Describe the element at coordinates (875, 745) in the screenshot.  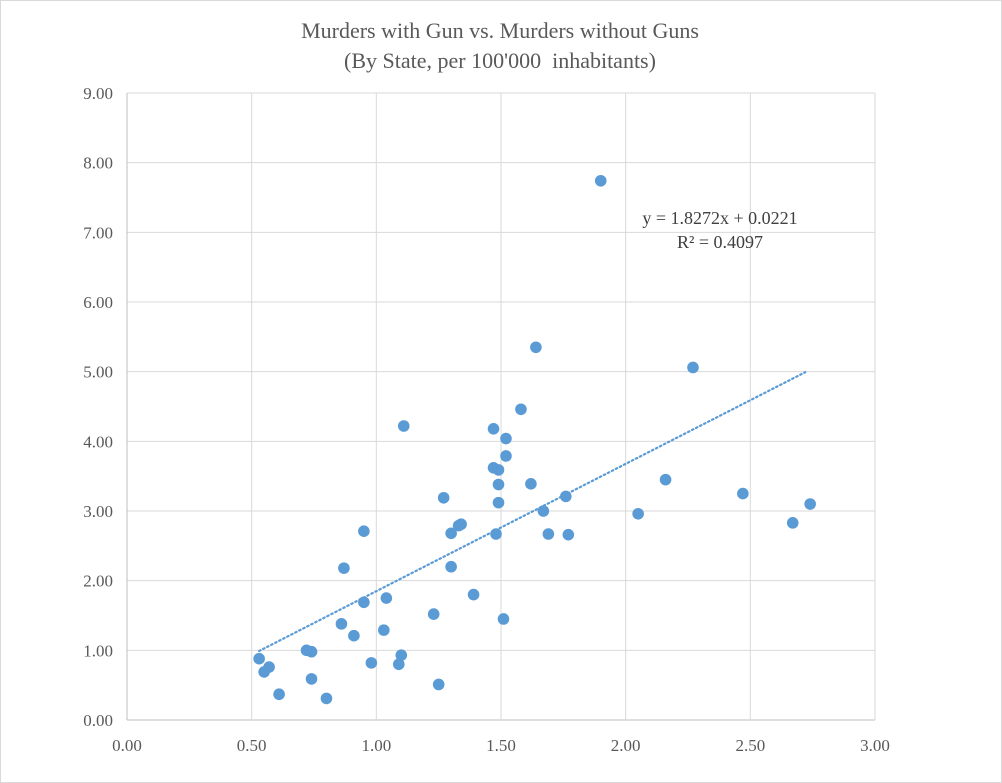
I see `x-tick-label: 3.00` at that location.